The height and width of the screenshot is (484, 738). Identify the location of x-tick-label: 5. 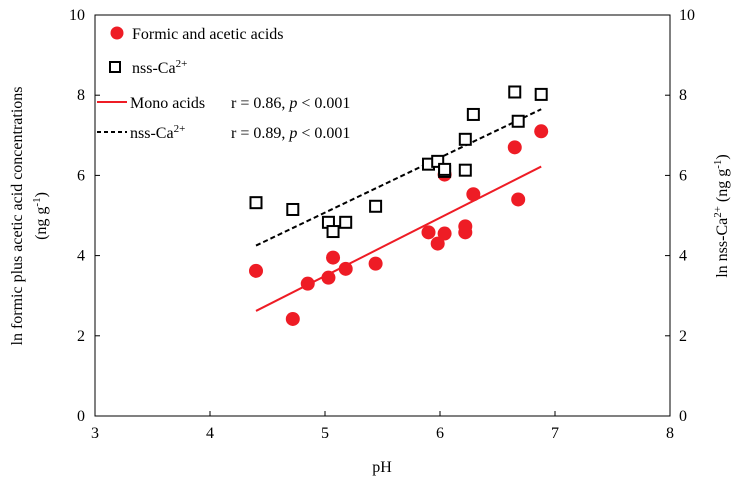
(325, 433).